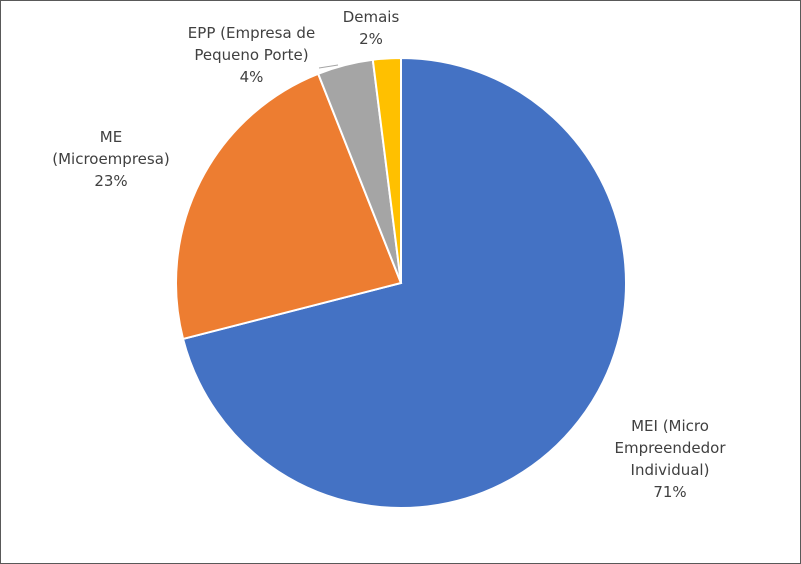 The width and height of the screenshot is (801, 564). Describe the element at coordinates (251, 33) in the screenshot. I see `data-label-epp-line-1: EPP (Empresa de` at that location.